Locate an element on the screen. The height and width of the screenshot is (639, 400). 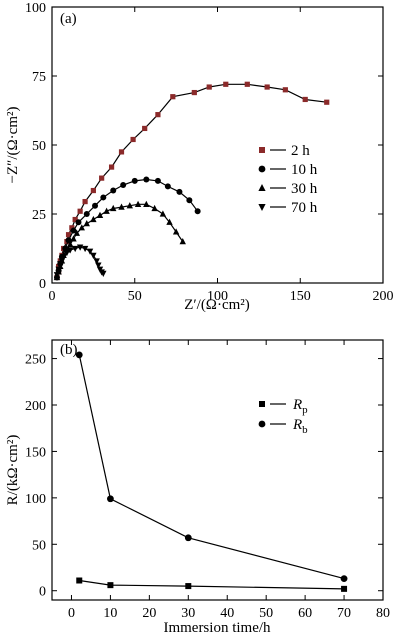
legend-label: 30 h is located at coordinates (304, 189).